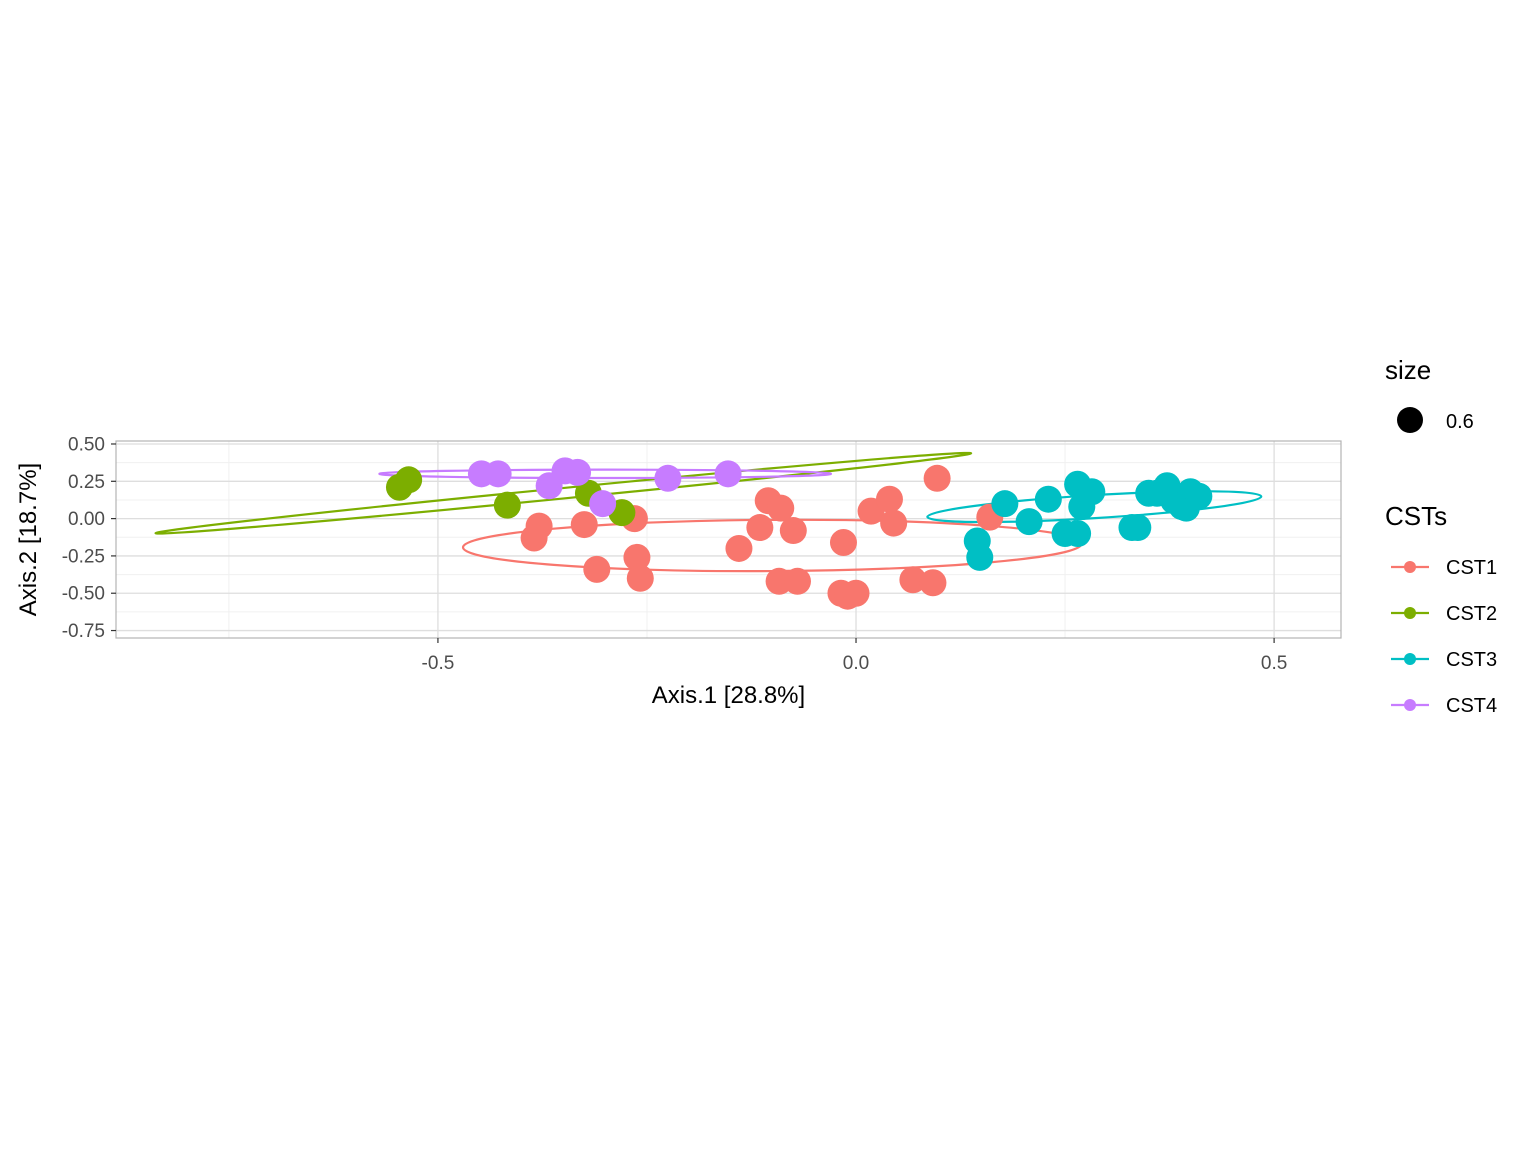  Describe the element at coordinates (1471, 614) in the screenshot. I see `legend-item-label: CST2` at that location.